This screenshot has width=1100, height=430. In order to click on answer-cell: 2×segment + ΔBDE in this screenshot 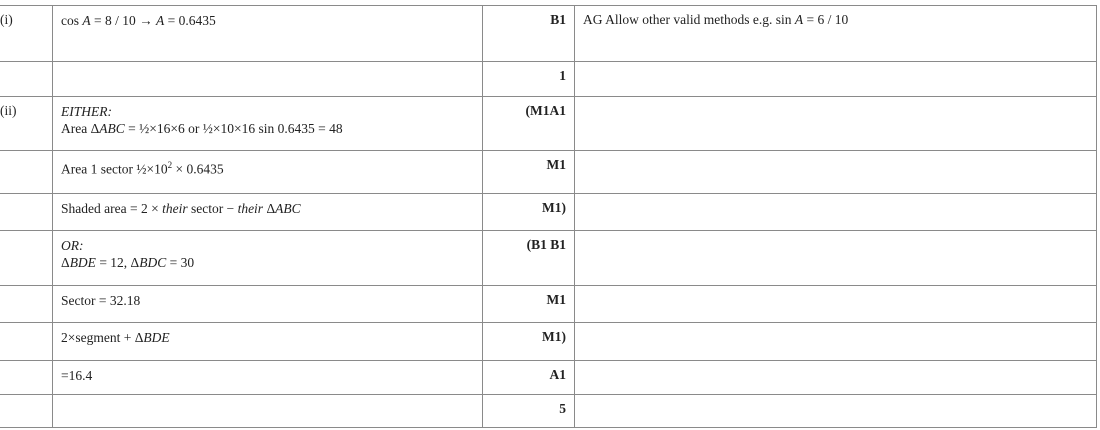, I will do `click(267, 341)`.